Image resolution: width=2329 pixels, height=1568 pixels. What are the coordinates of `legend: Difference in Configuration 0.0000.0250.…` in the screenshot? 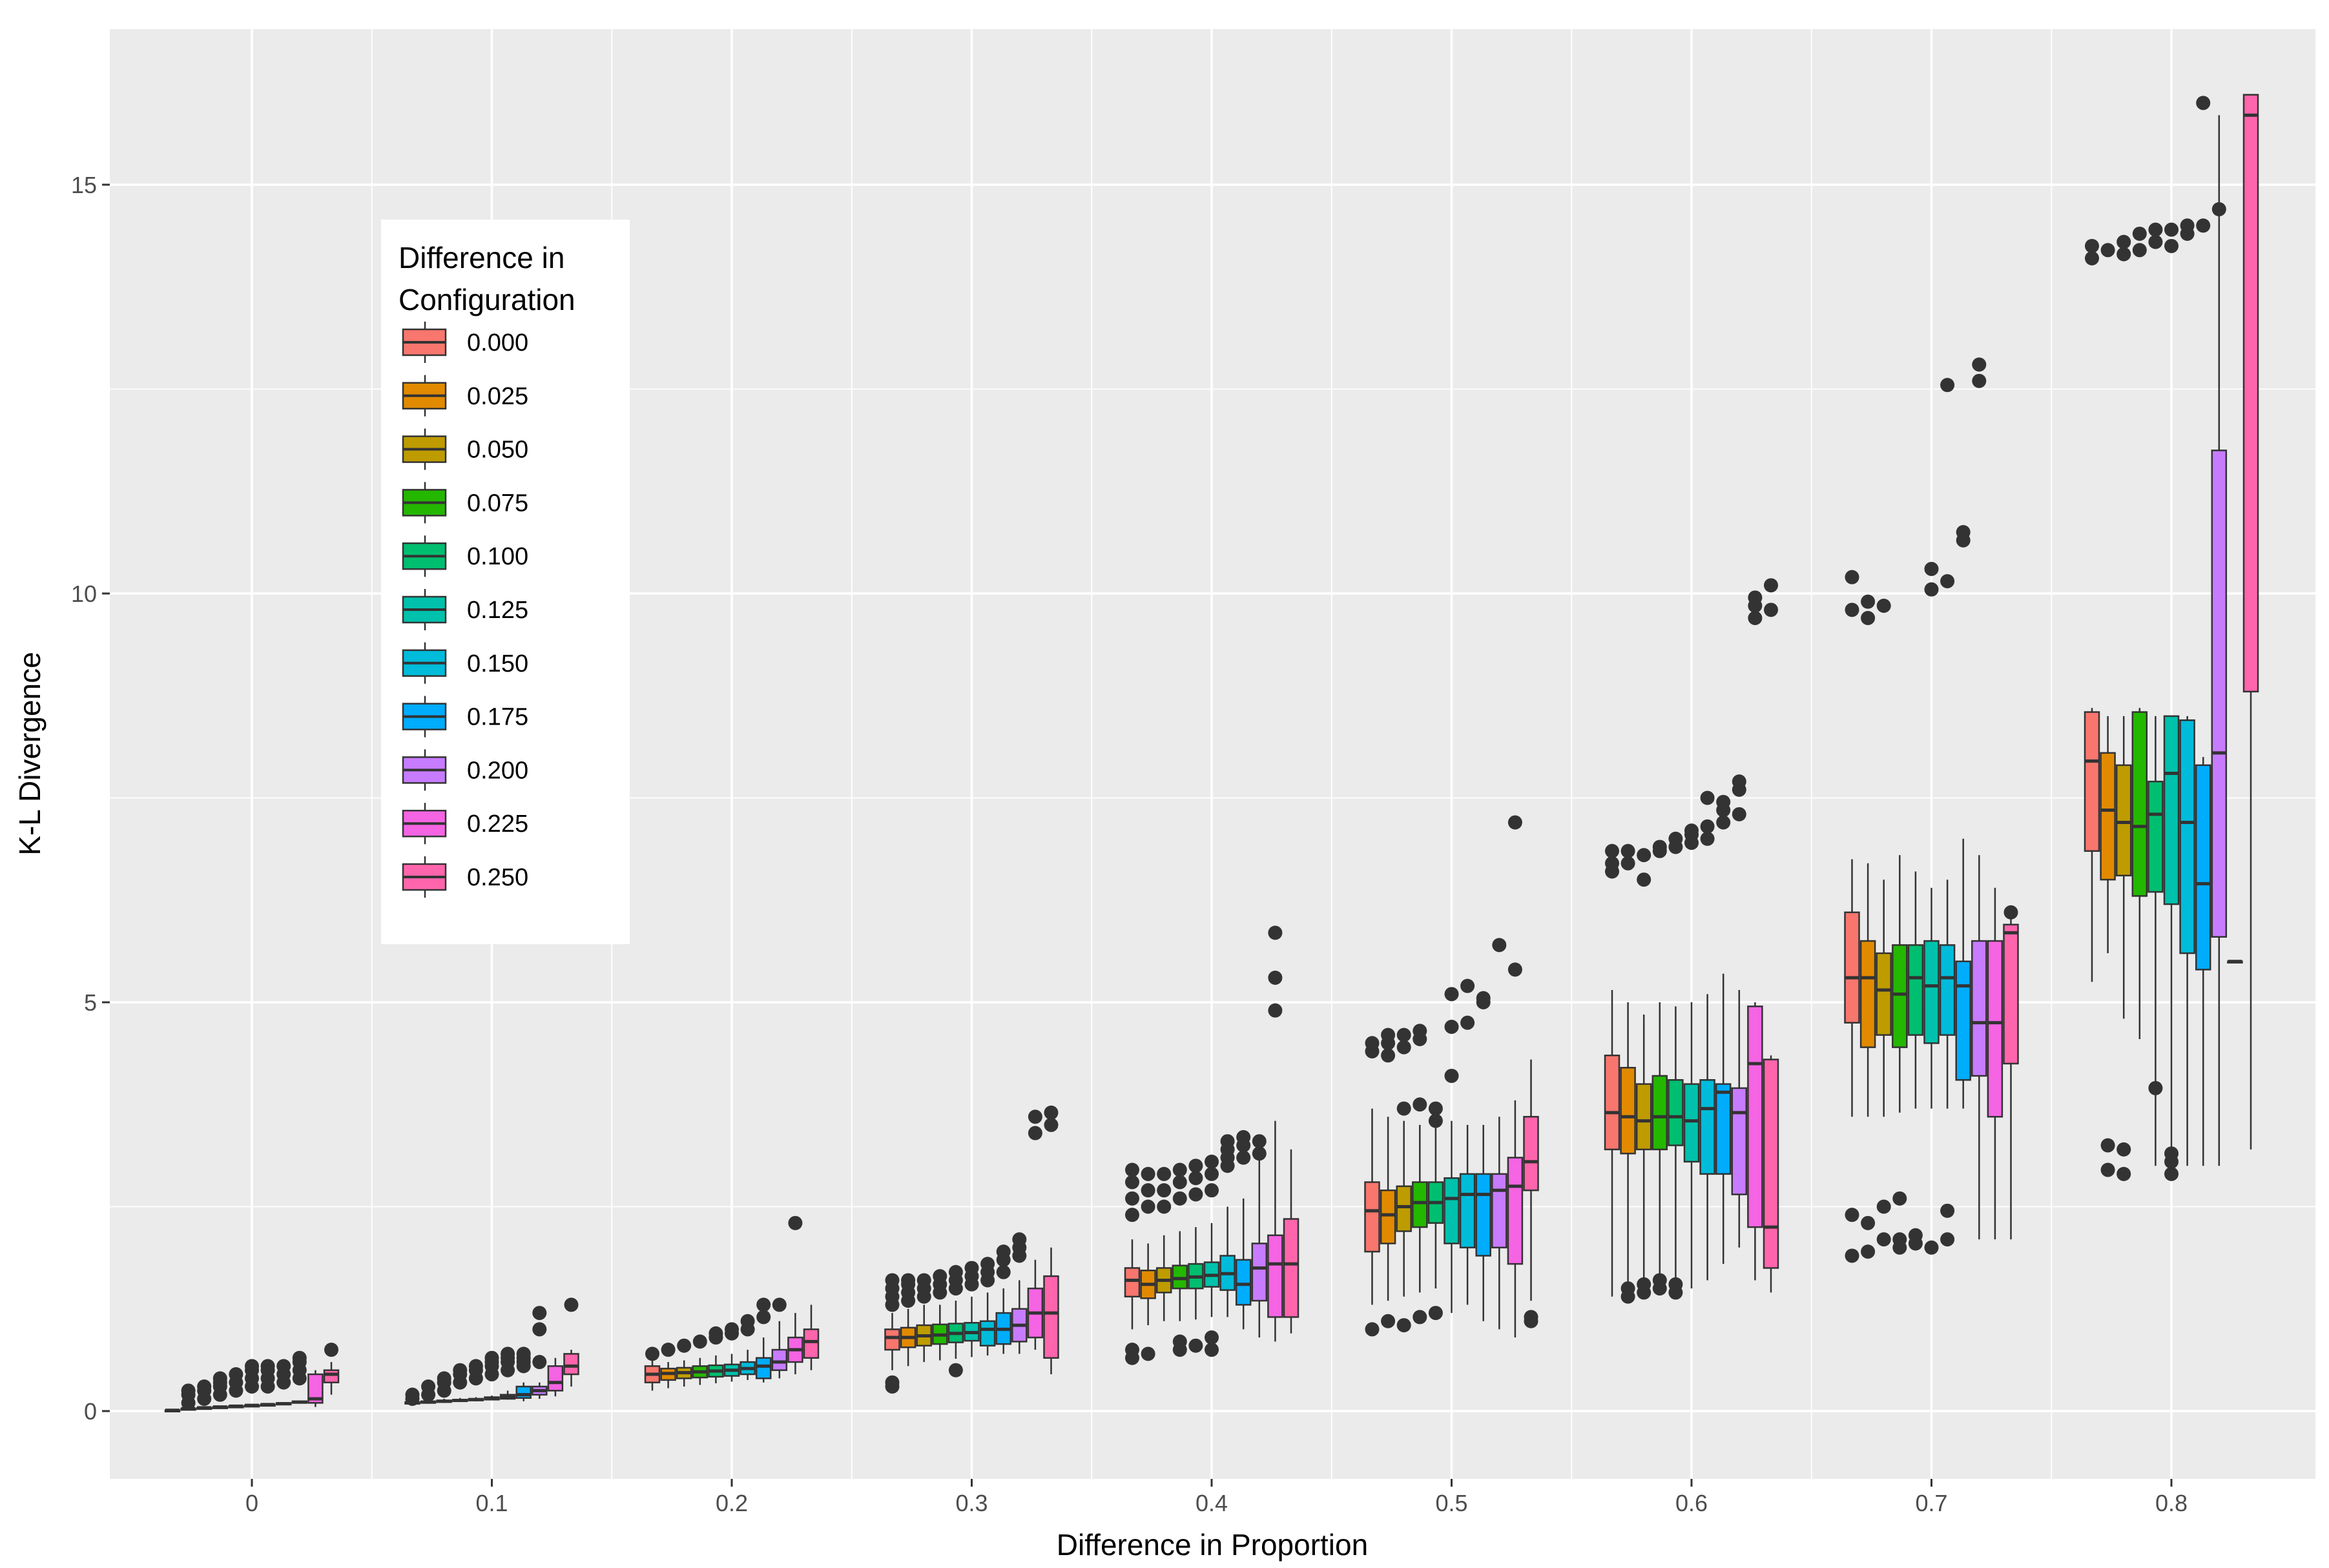 It's located at (505, 582).